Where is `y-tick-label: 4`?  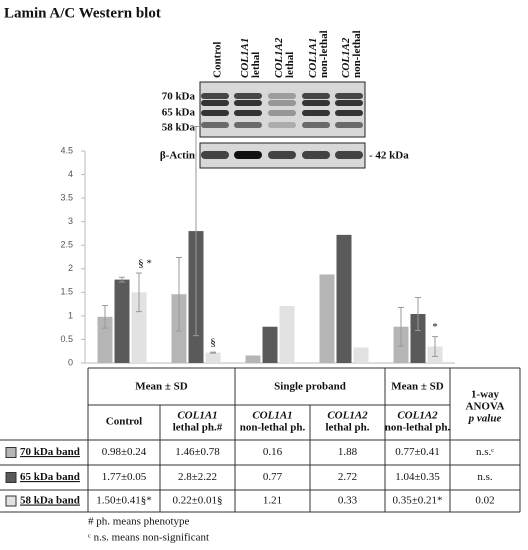 y-tick-label: 4 is located at coordinates (70, 174).